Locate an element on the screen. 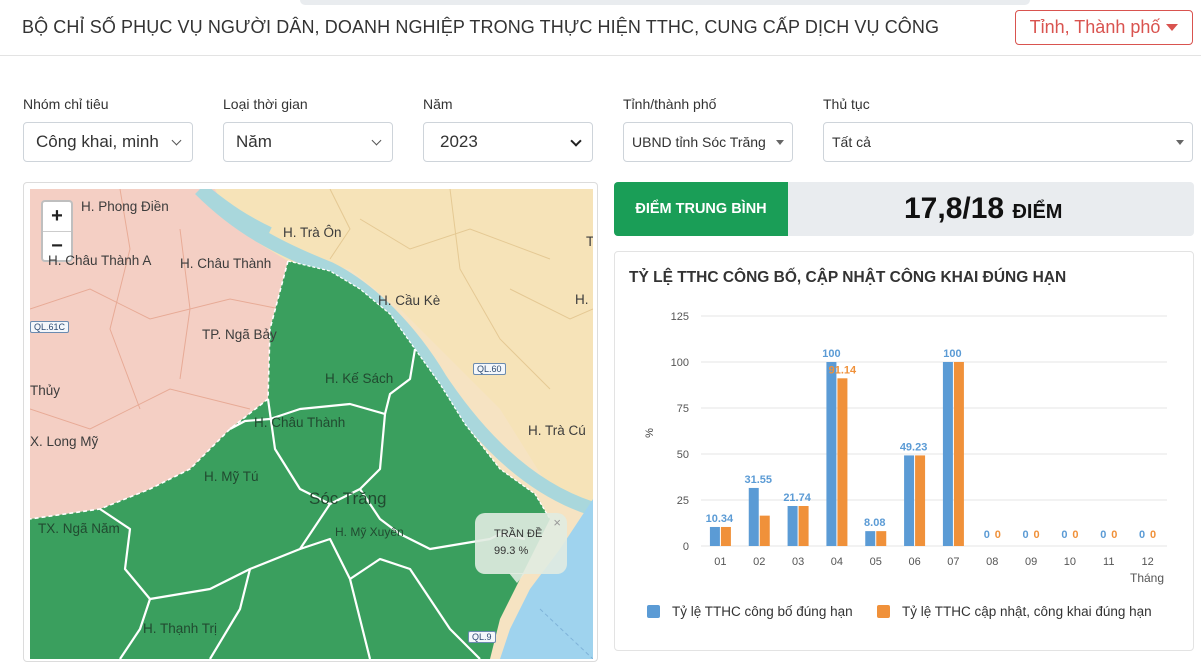  y-tick-label: 25 is located at coordinates (683, 501).